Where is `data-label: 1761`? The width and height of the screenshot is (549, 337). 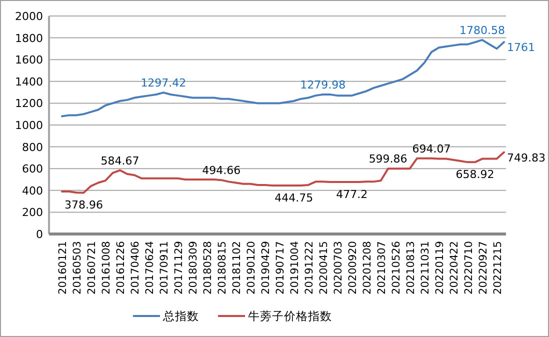
data-label: 1761 is located at coordinates (521, 47).